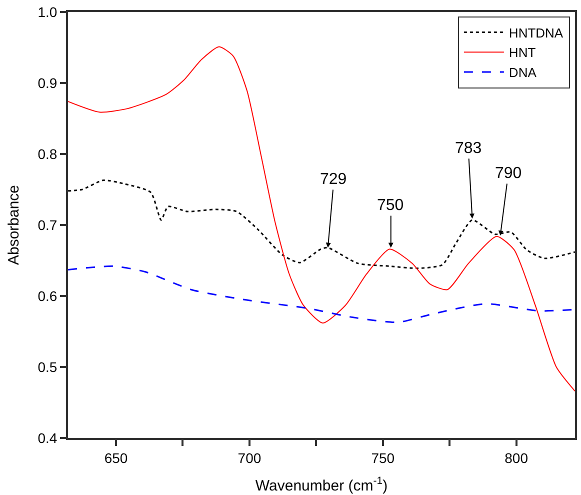  Describe the element at coordinates (116, 458) in the screenshot. I see `x-tick-label: 650` at that location.